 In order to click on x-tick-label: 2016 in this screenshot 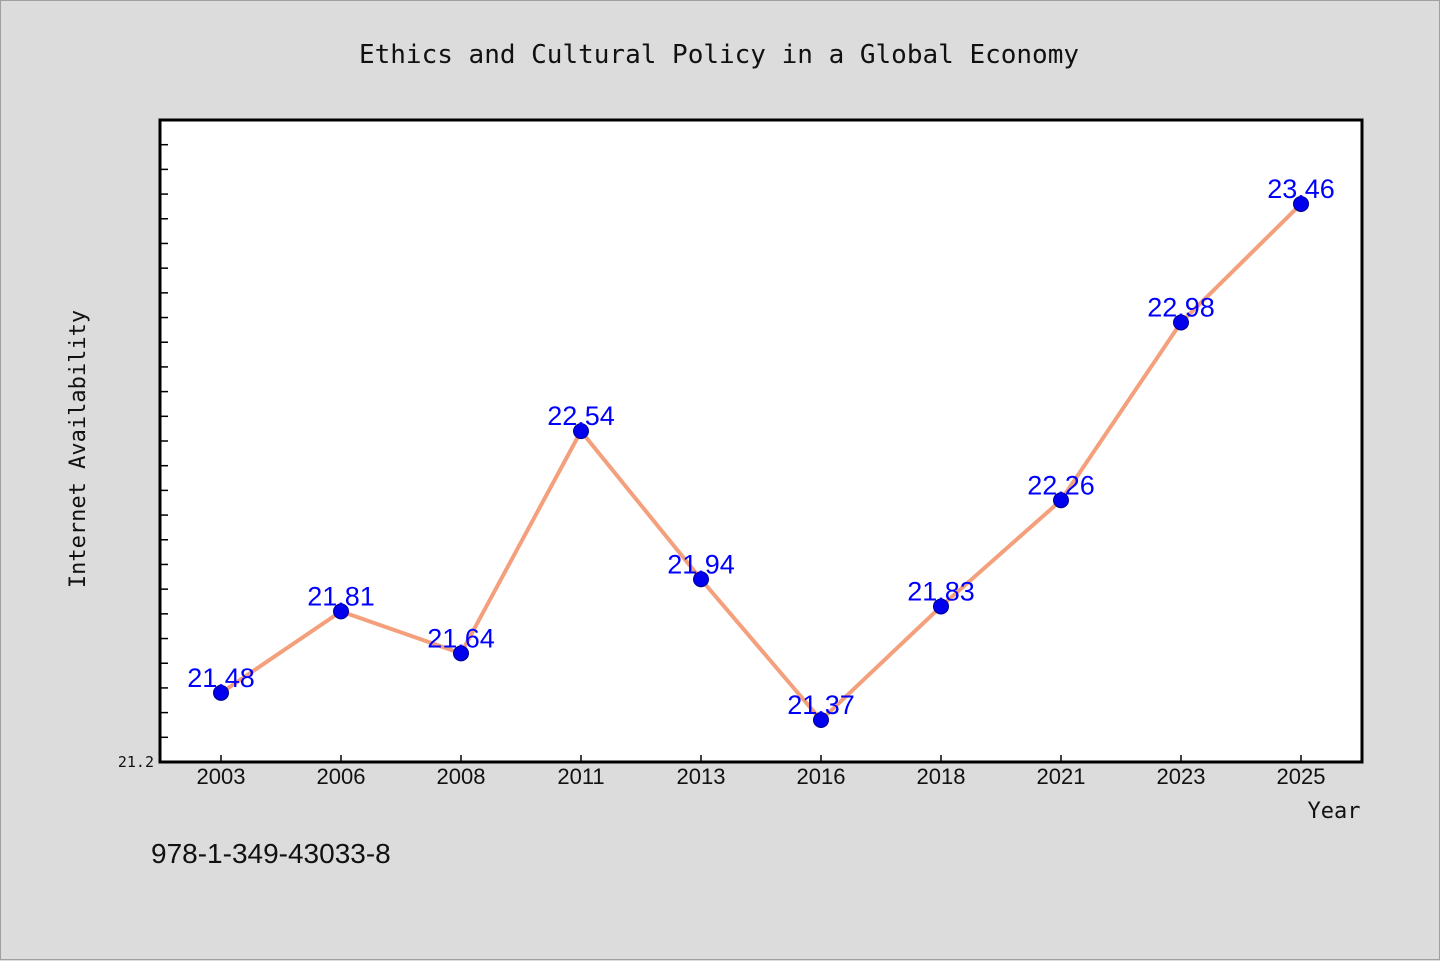, I will do `click(821, 776)`.